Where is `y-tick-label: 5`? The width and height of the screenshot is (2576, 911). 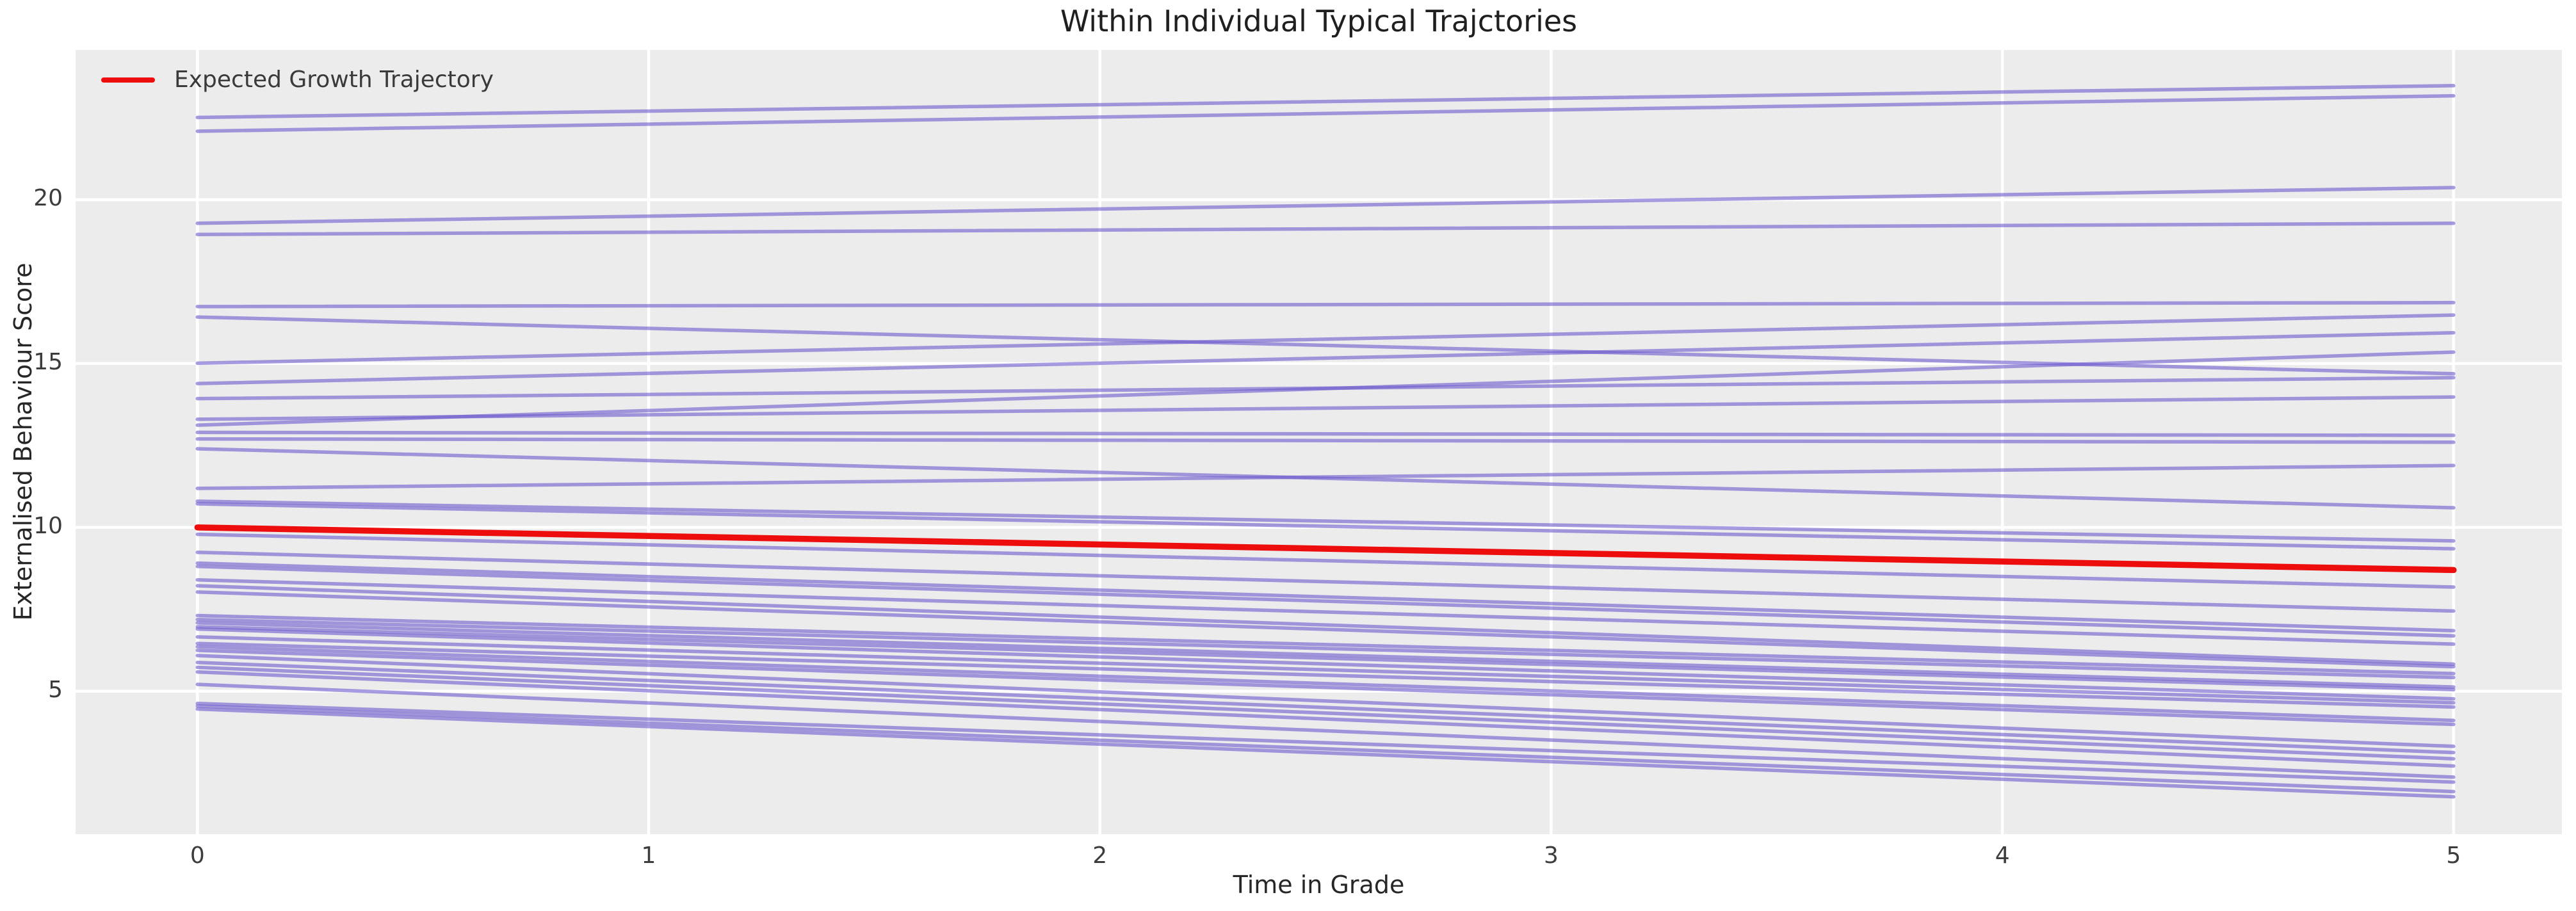 y-tick-label: 5 is located at coordinates (55, 689).